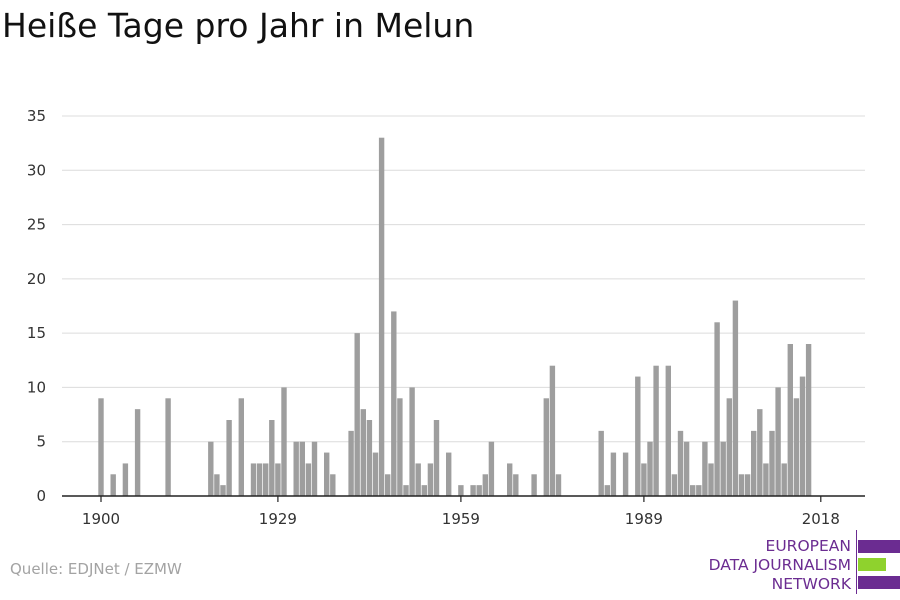 This screenshot has height=600, width=900. Describe the element at coordinates (36, 387) in the screenshot. I see `y-tick-label: 10` at that location.